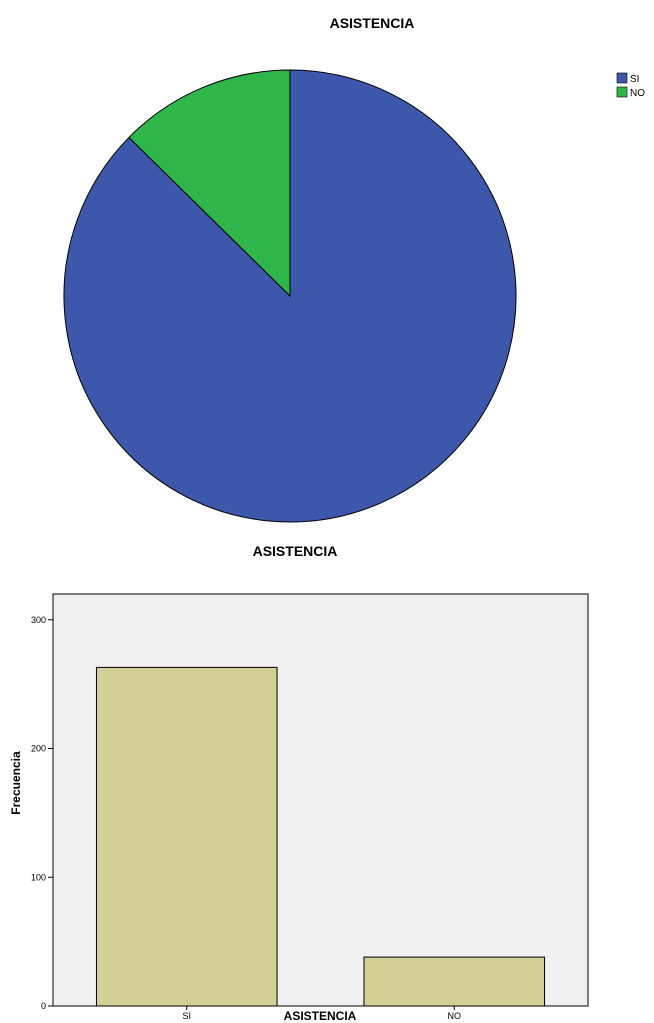  What do you see at coordinates (186, 1016) in the screenshot?
I see `x-tick-label: SI` at bounding box center [186, 1016].